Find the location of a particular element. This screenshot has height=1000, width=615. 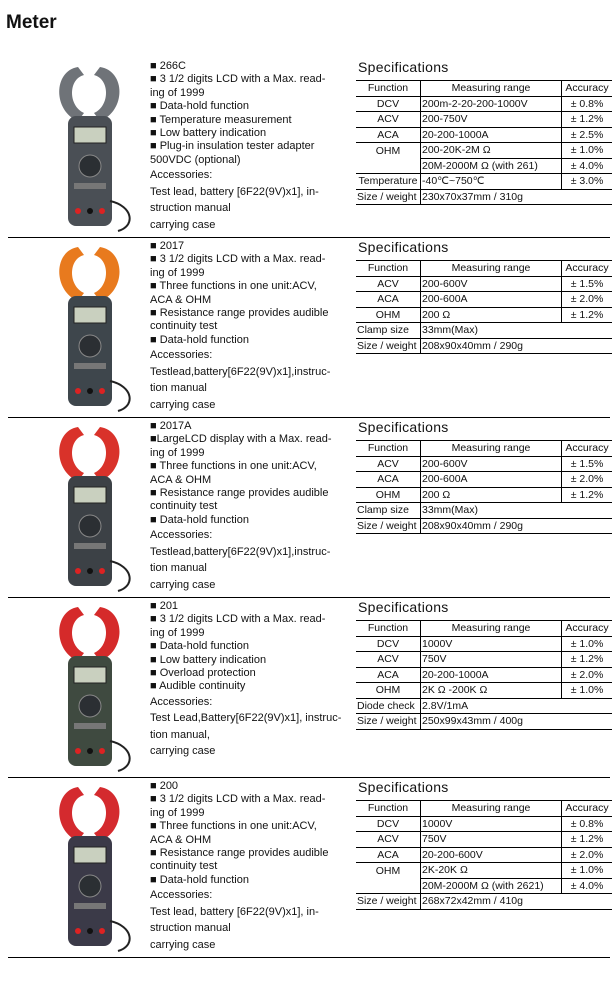

spec-range: 750V is located at coordinates (491, 659).